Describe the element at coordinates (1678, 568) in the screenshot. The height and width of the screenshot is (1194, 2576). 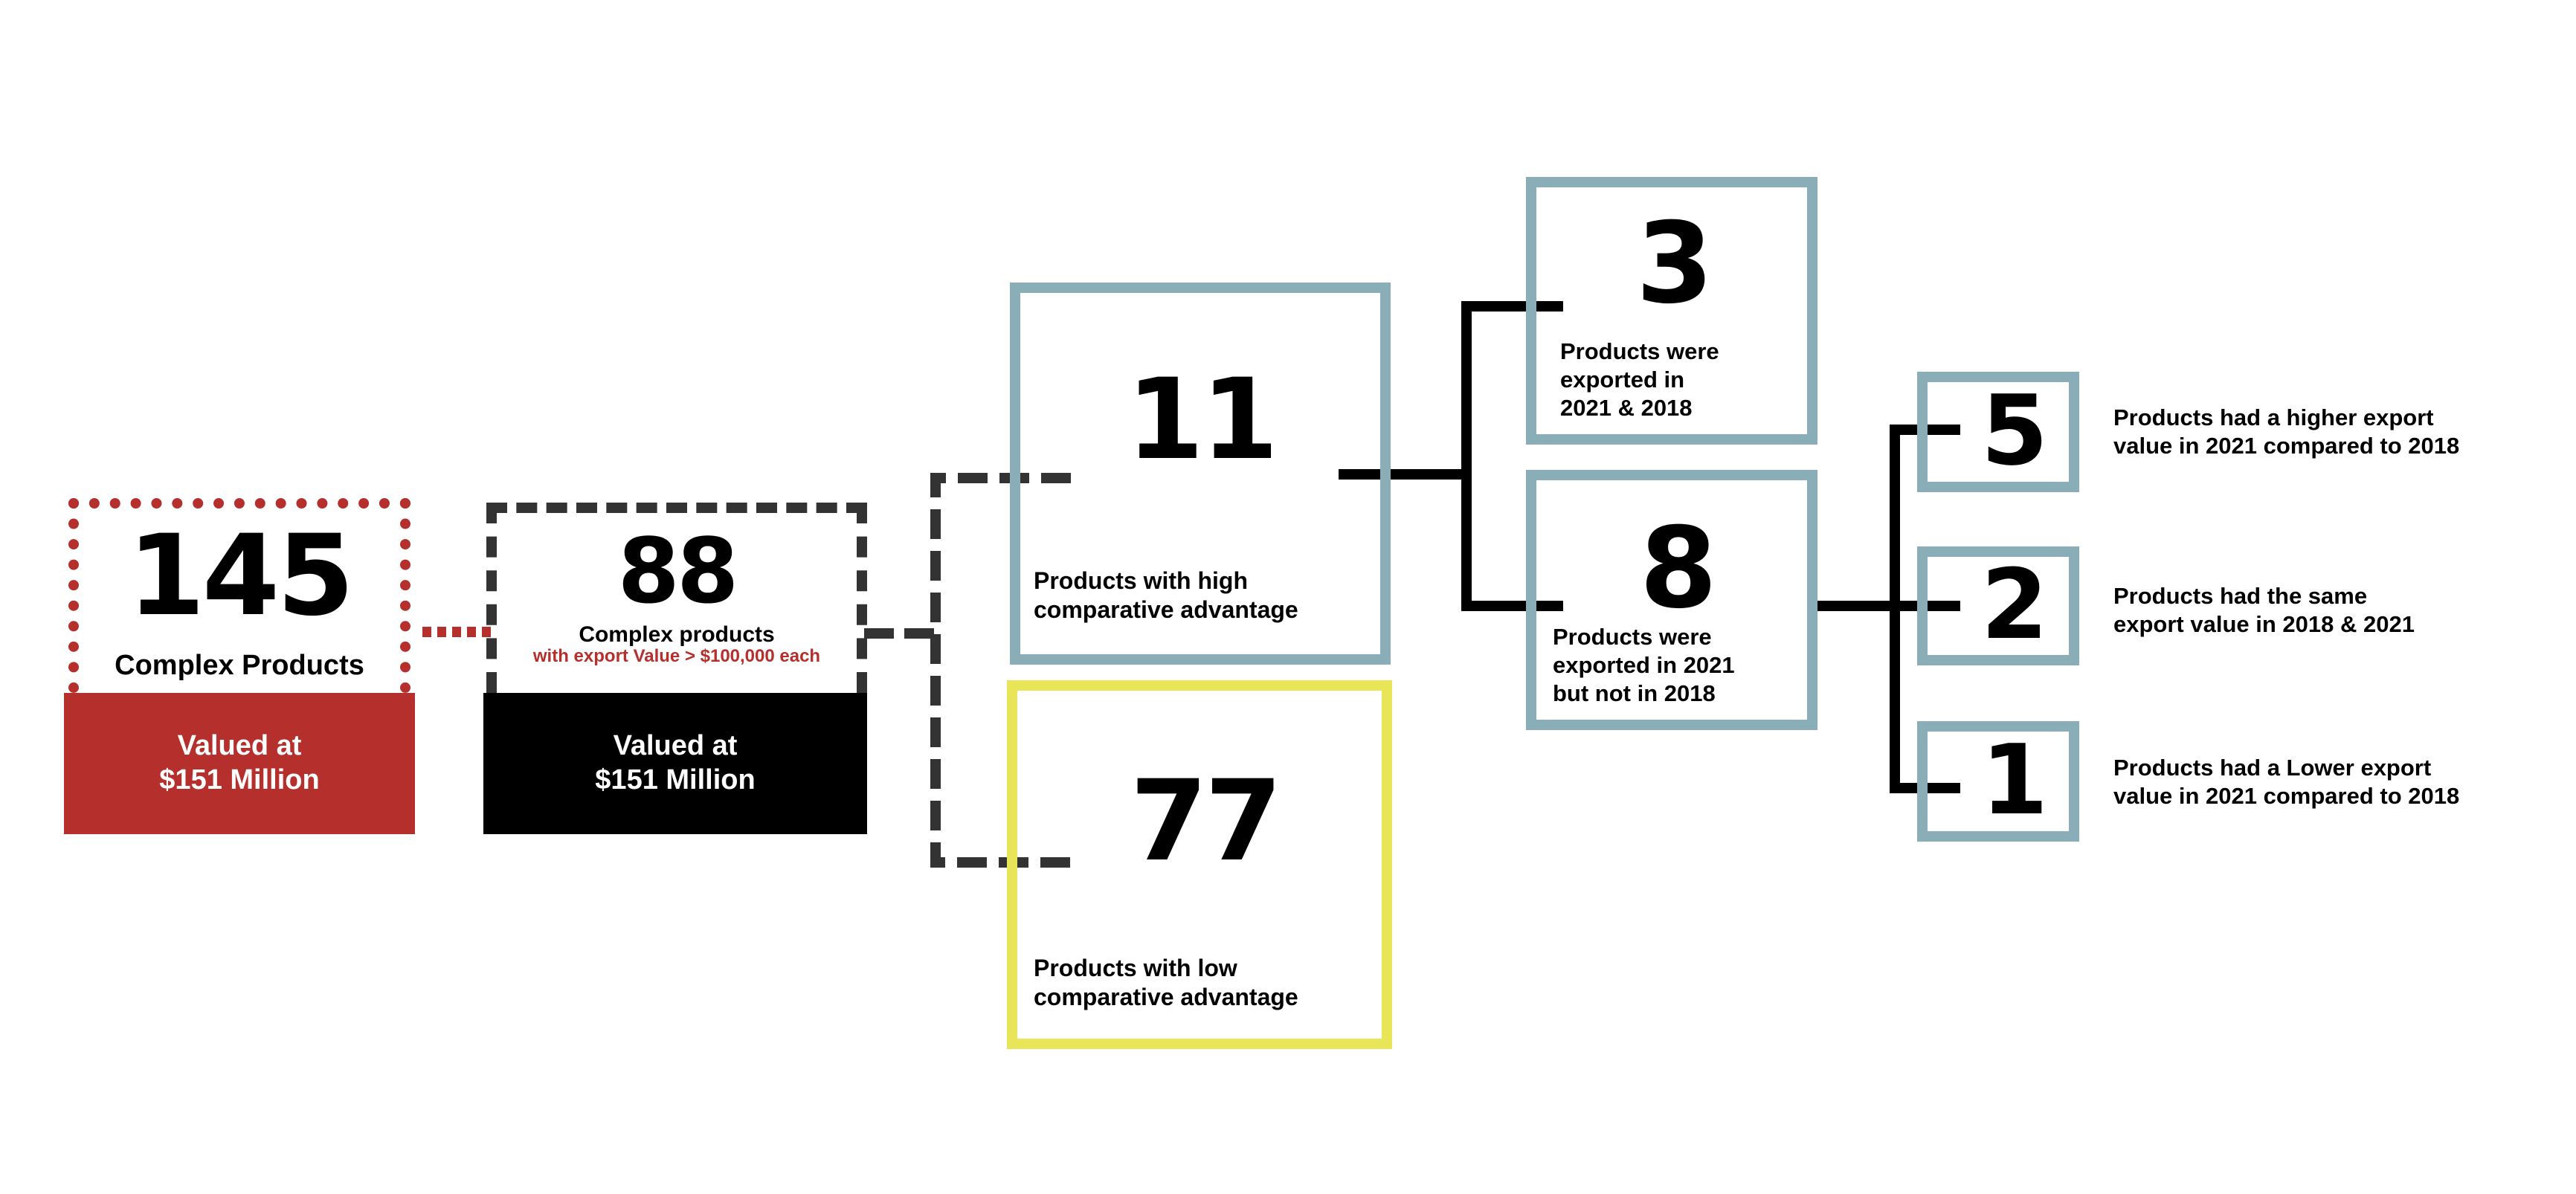
I see `only-2021-number: 8` at that location.